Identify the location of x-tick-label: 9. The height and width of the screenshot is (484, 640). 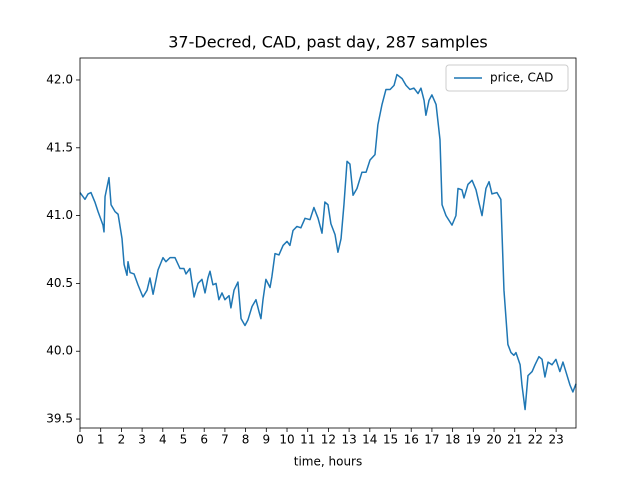
(266, 440).